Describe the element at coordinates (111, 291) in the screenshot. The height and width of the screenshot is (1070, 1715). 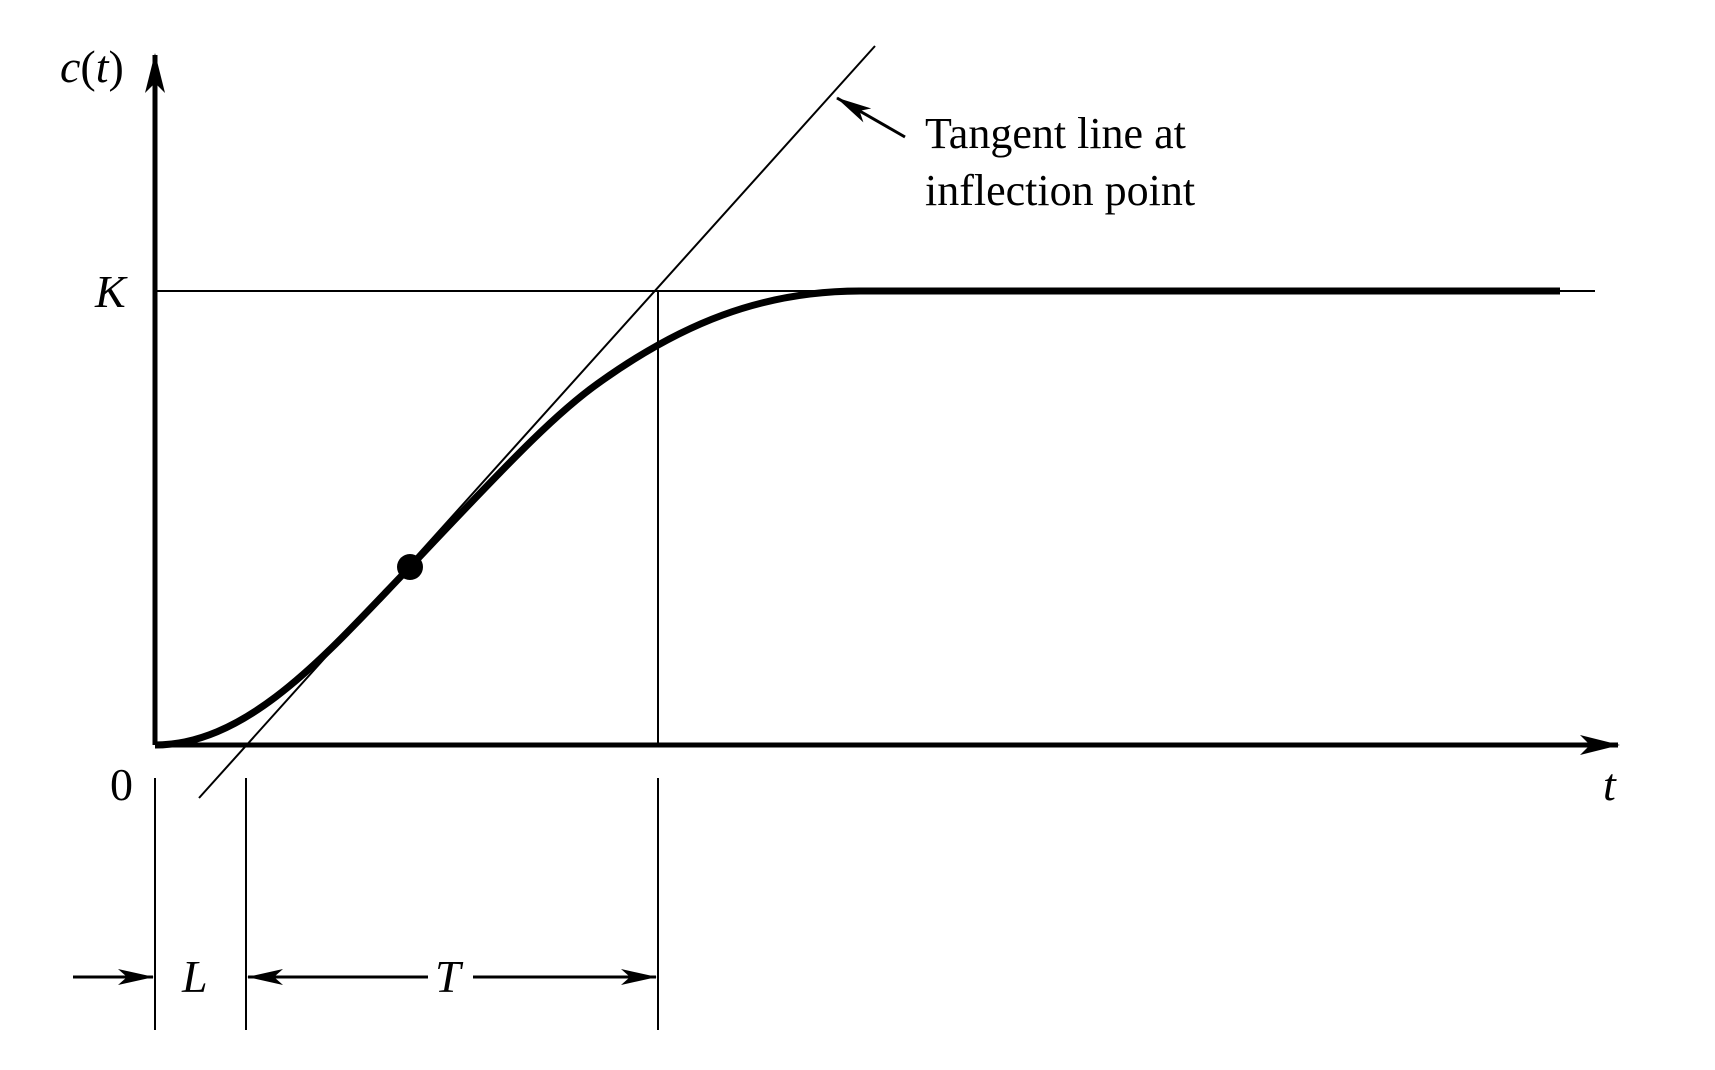
I see `steady-state-label: K` at that location.